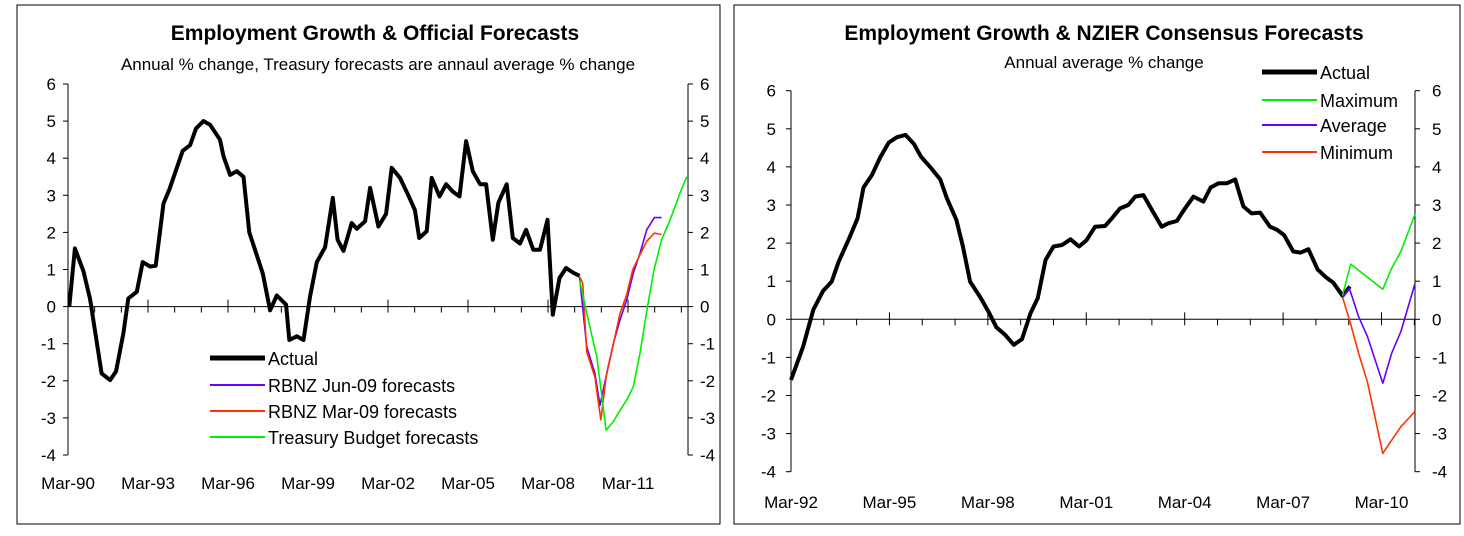 The image size is (1464, 536). Describe the element at coordinates (148, 483) in the screenshot. I see `x-tick-label: Mar-93` at that location.